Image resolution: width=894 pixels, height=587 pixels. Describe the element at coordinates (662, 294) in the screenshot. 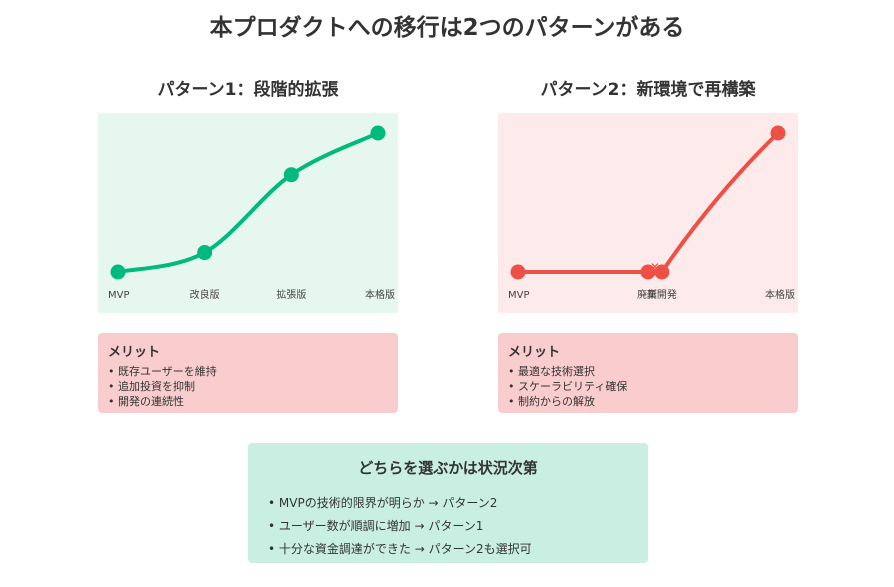

I see `x-tick-label: 新開発` at that location.